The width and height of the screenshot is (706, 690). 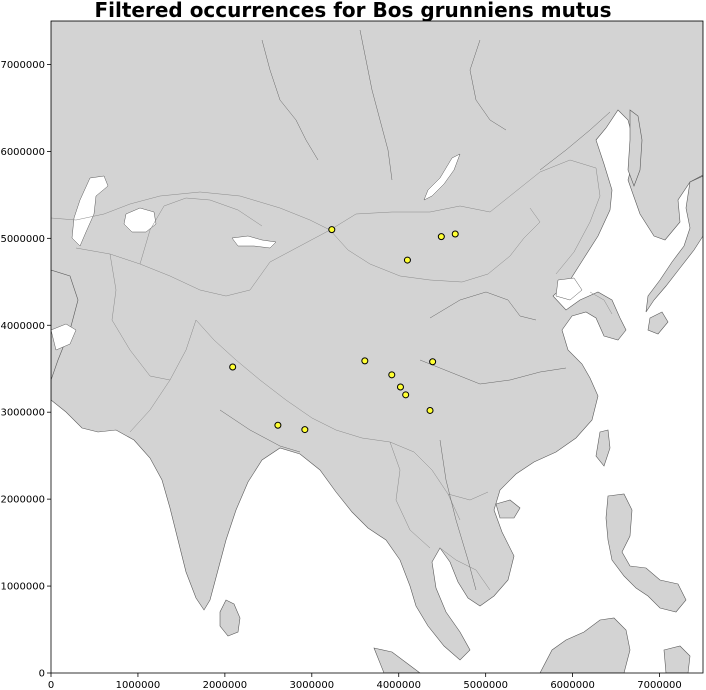 I want to click on y-tick-label: 1000000, so click(x=22, y=587).